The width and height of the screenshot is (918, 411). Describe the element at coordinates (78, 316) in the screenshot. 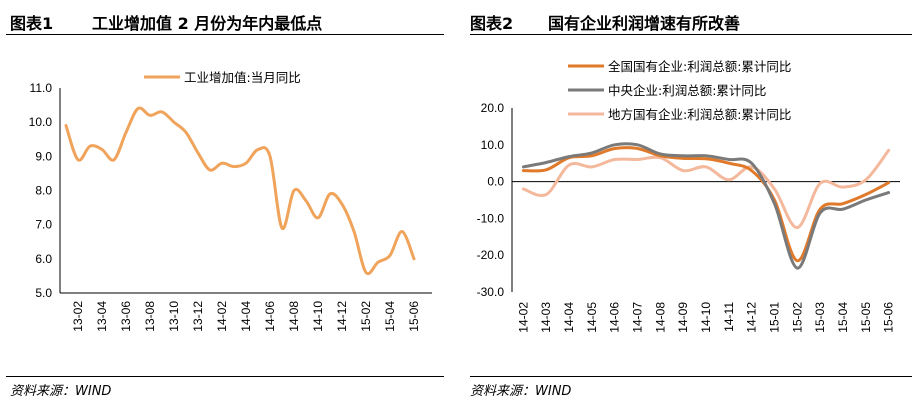

I see `x-tick-label: 13-02` at that location.